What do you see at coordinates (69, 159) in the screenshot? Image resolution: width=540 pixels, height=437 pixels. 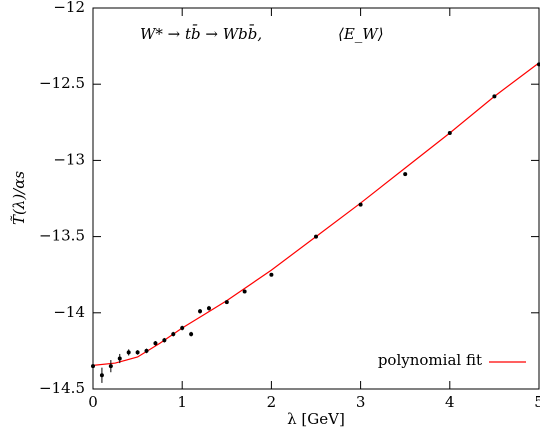 I see `y-tick-label: −13` at bounding box center [69, 159].